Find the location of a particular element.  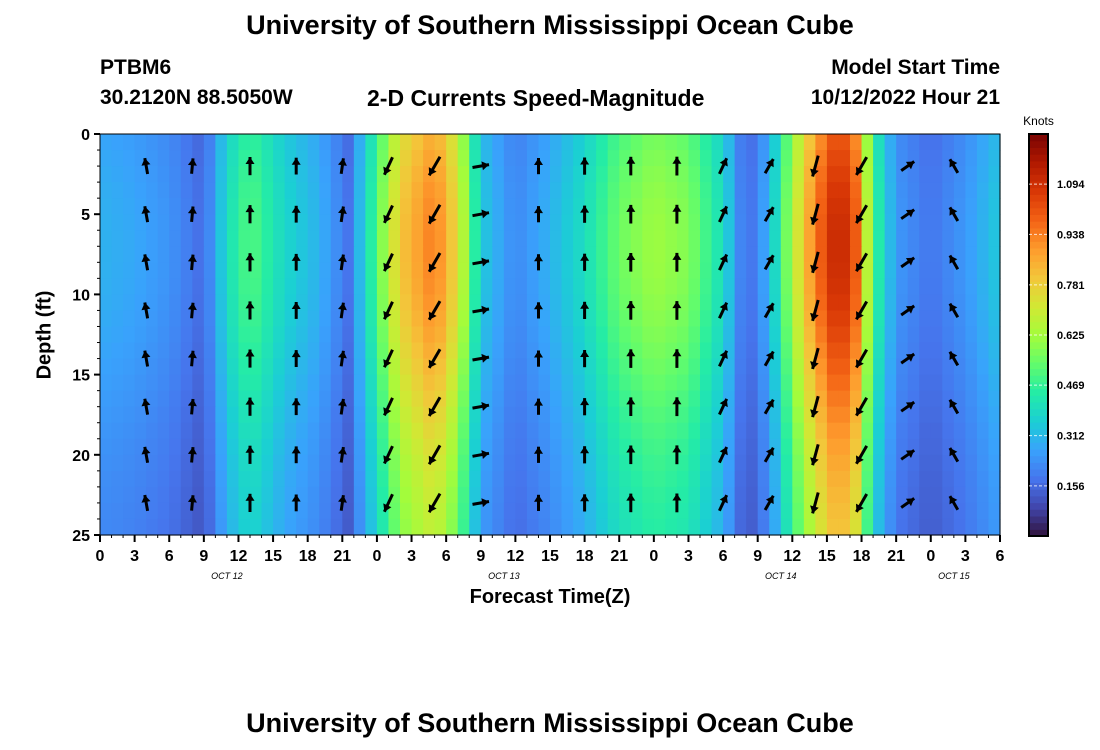

x-tick-label: 0 is located at coordinates (376, 556).